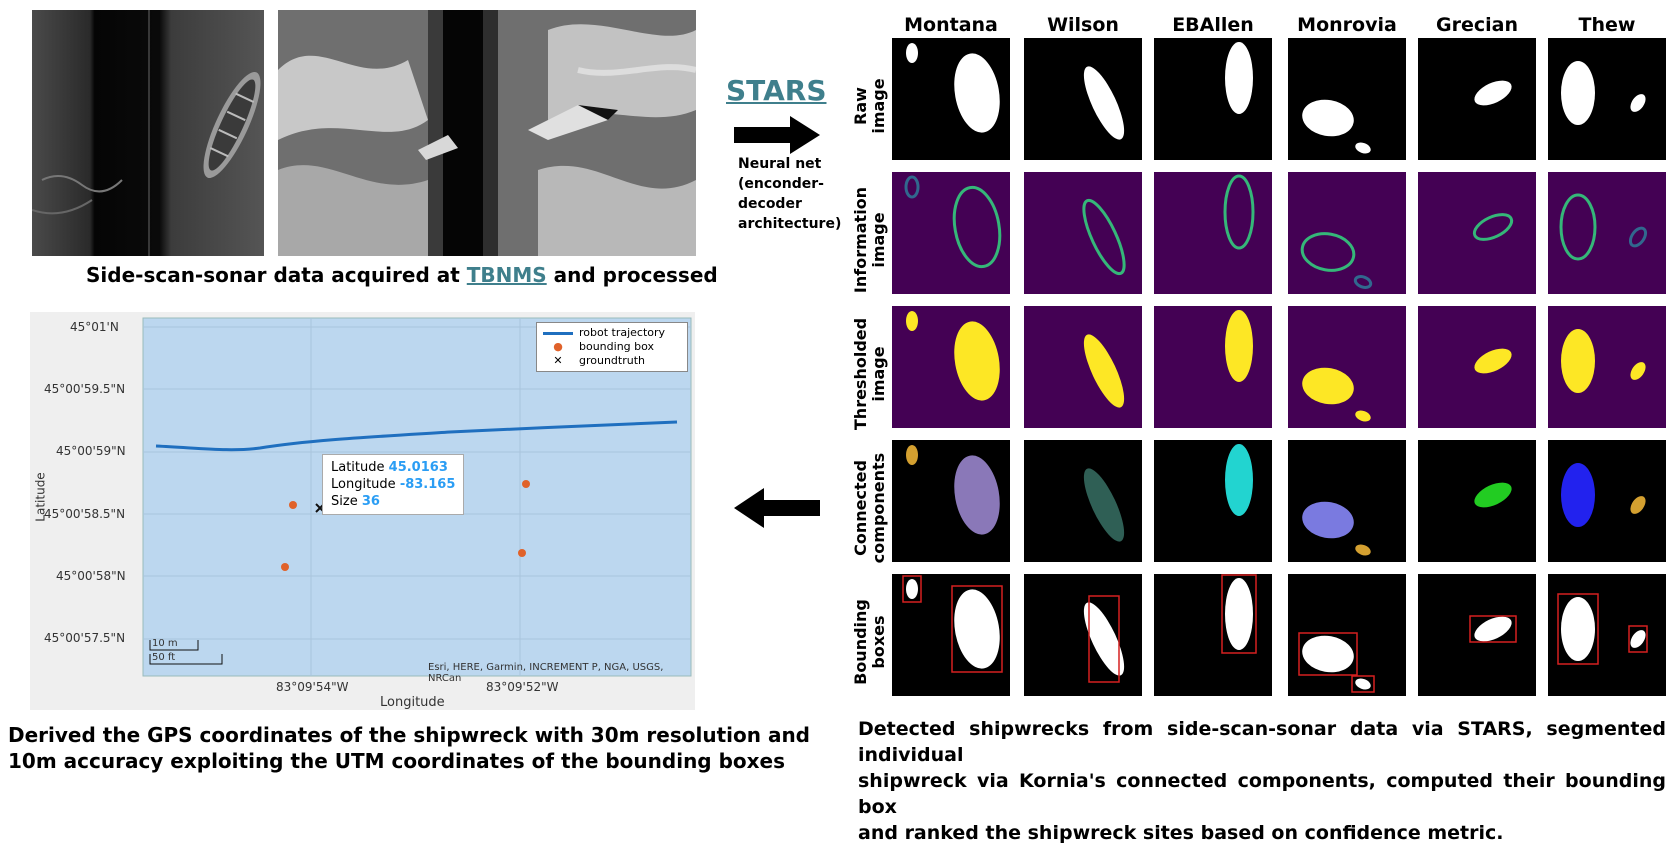 The width and height of the screenshot is (1680, 846). Describe the element at coordinates (951, 25) in the screenshot. I see `col-head-montana: Montana` at that location.